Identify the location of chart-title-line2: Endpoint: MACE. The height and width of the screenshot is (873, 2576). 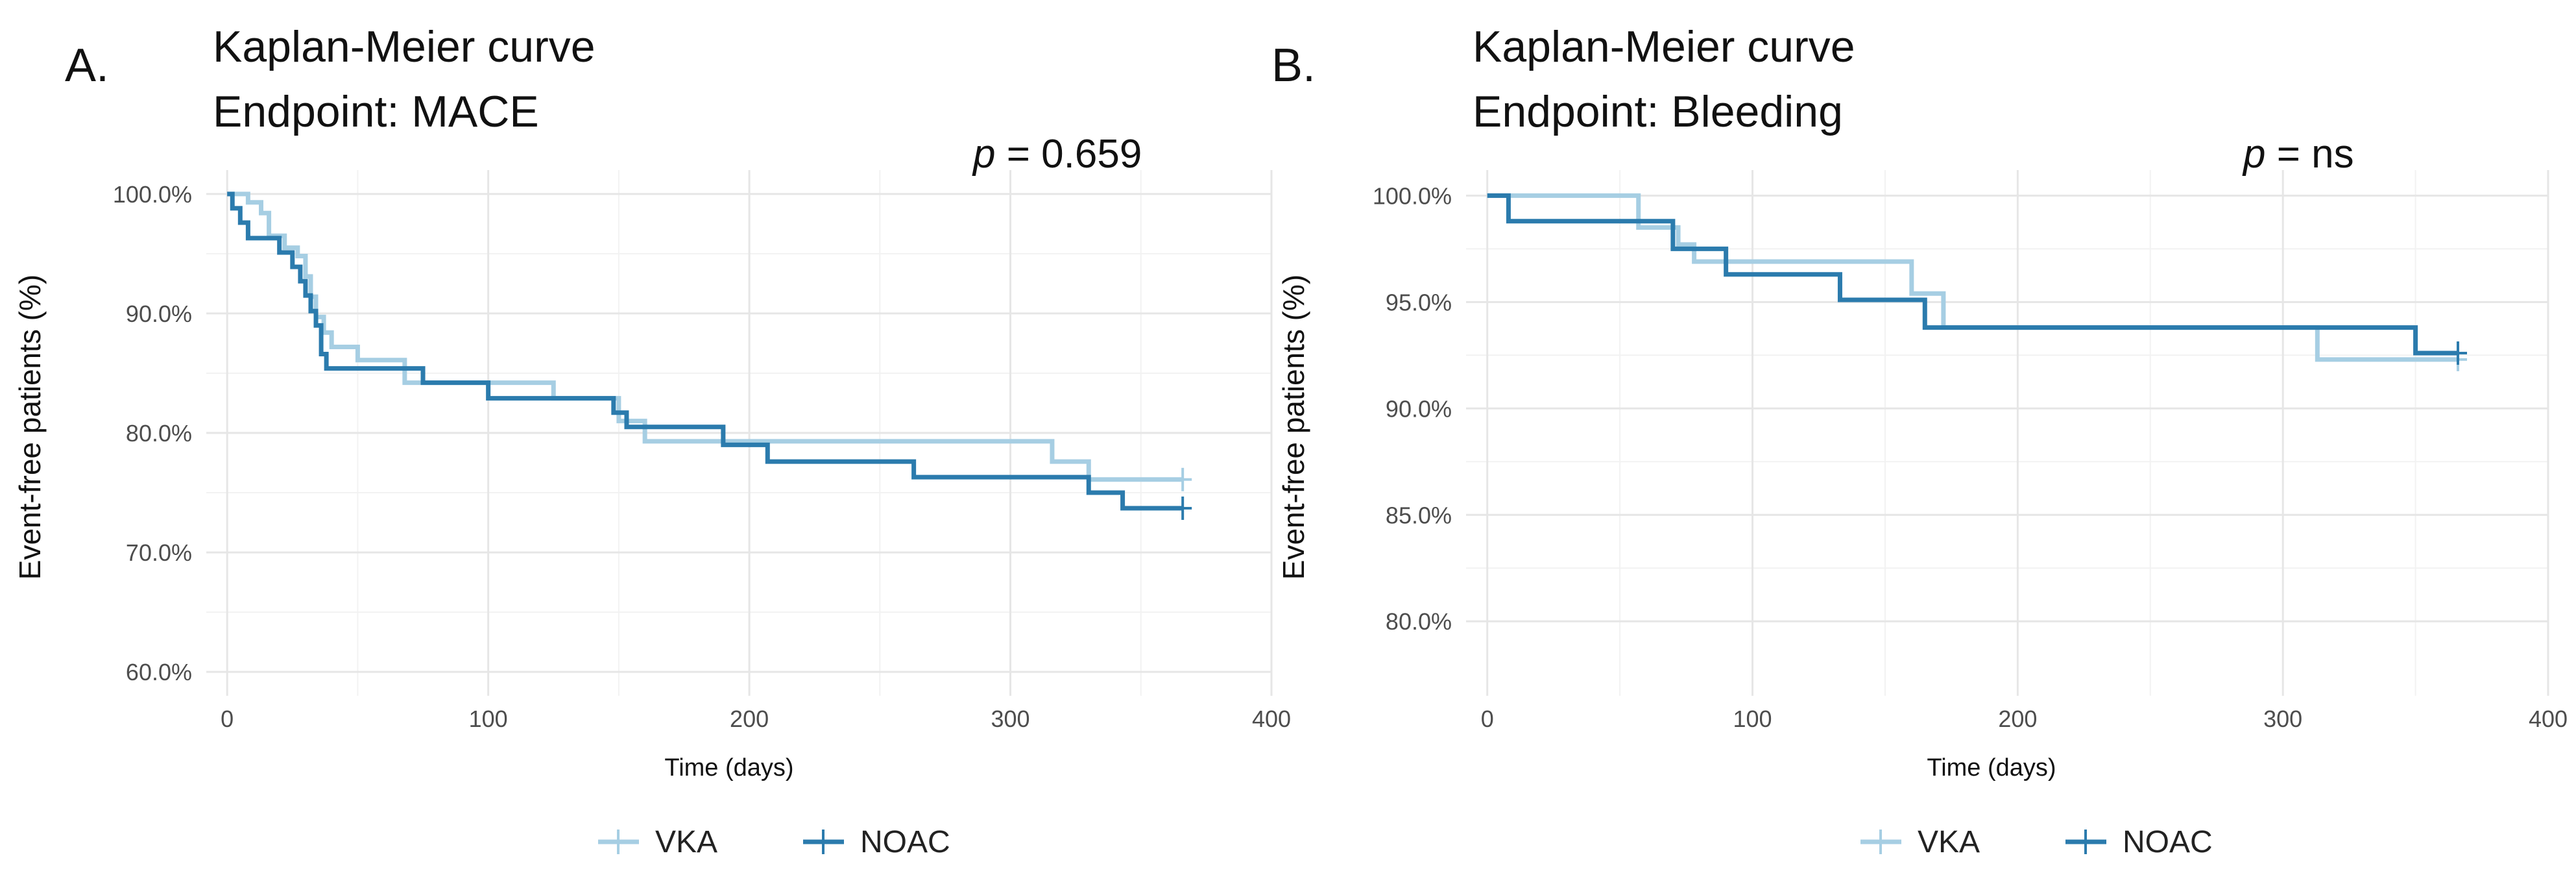
(376, 112).